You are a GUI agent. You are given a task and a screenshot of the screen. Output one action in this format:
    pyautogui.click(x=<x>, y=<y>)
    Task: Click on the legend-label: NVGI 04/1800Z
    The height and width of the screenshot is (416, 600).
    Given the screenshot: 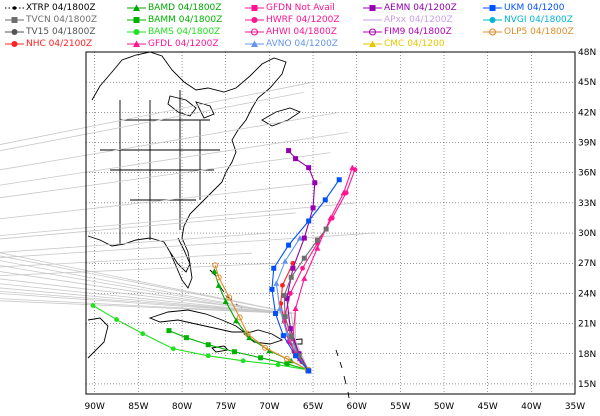 What is the action you would take?
    pyautogui.click(x=538, y=20)
    